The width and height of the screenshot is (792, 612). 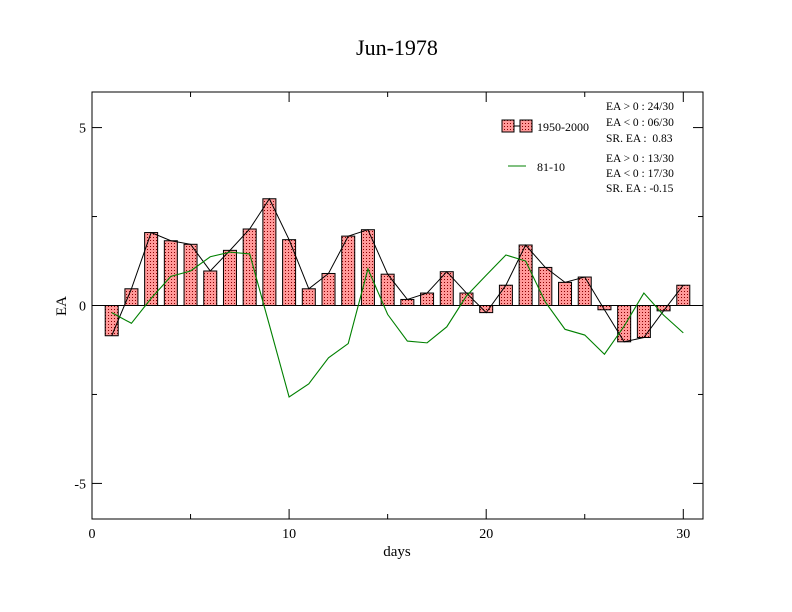 What do you see at coordinates (563, 127) in the screenshot?
I see `legend-label-1950-2000: 1950-2000` at bounding box center [563, 127].